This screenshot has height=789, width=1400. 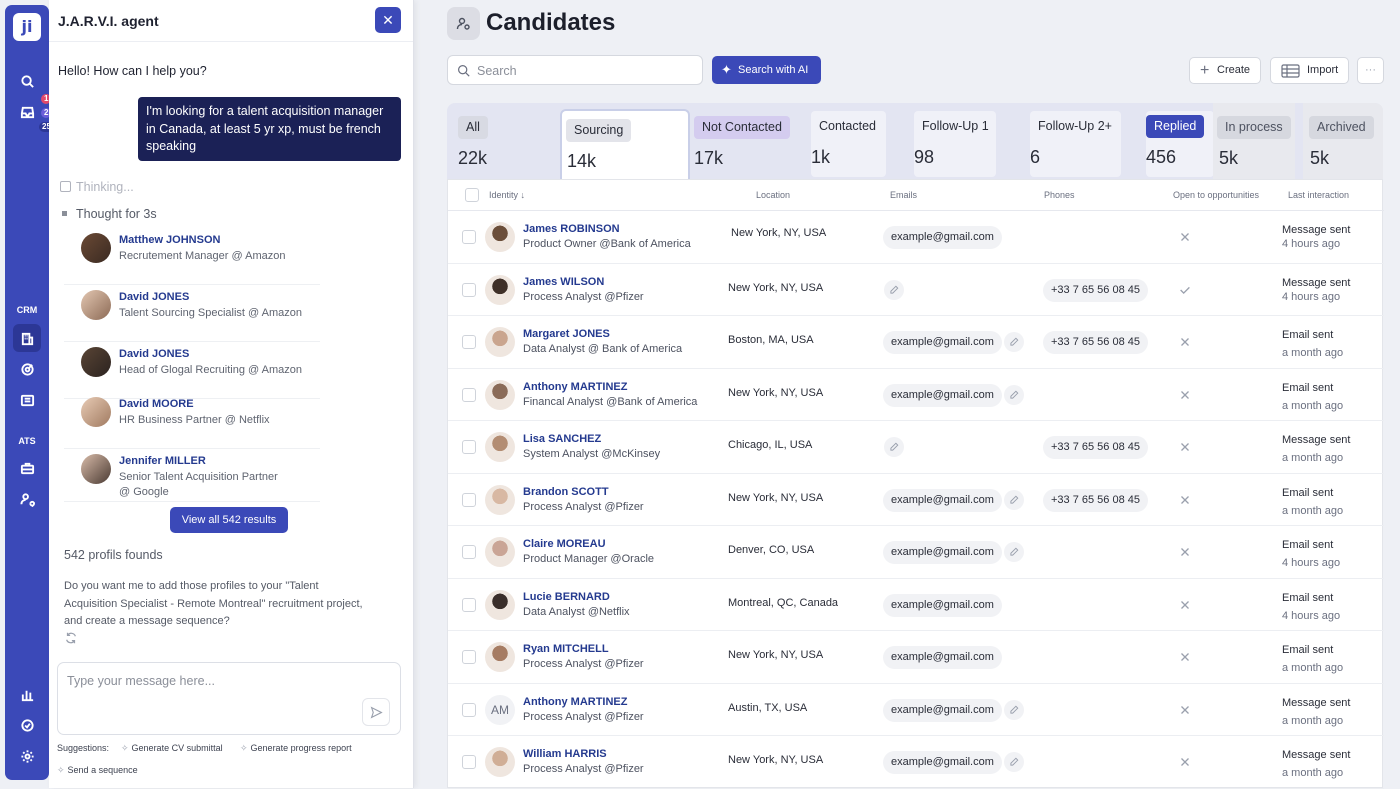 I want to click on tab-archived: Archived 5k, so click(x=1343, y=141).